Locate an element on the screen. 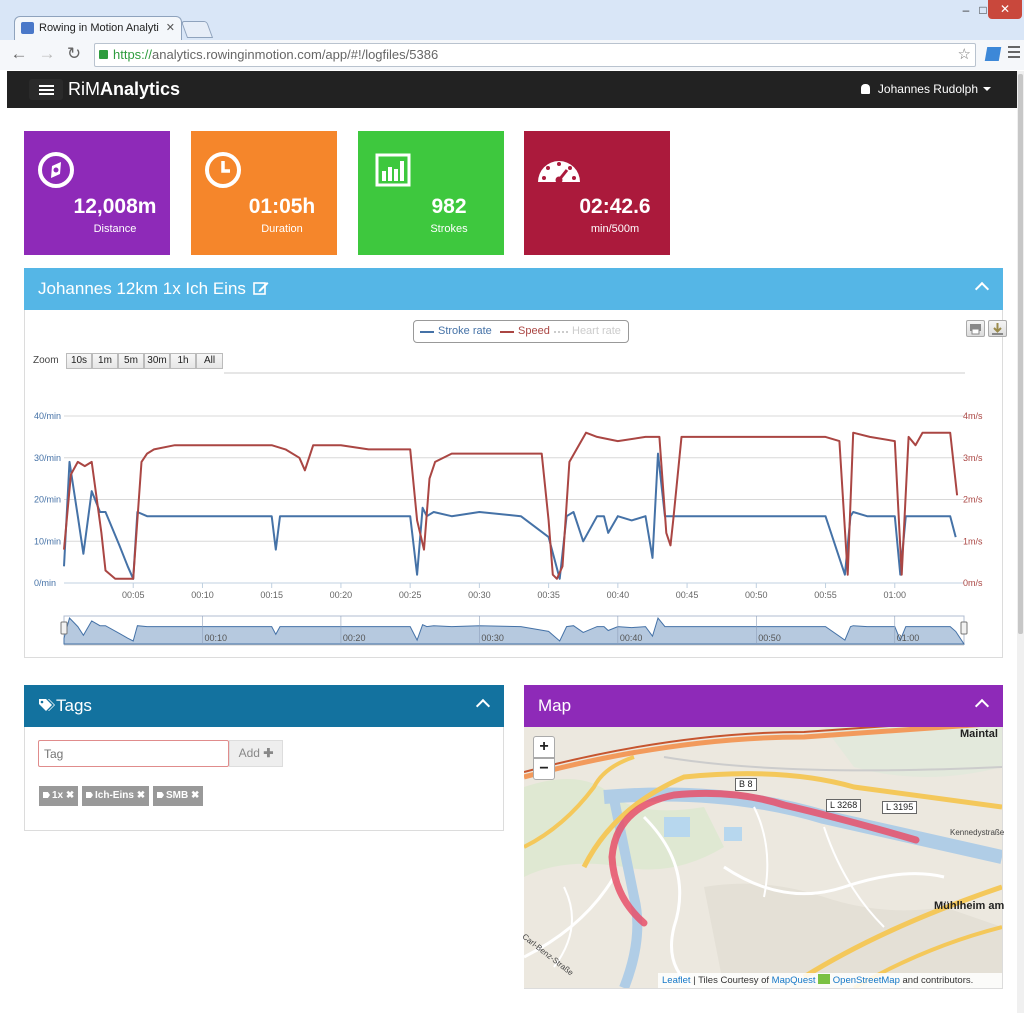 The height and width of the screenshot is (1013, 1024). map-view is located at coordinates (763, 857).